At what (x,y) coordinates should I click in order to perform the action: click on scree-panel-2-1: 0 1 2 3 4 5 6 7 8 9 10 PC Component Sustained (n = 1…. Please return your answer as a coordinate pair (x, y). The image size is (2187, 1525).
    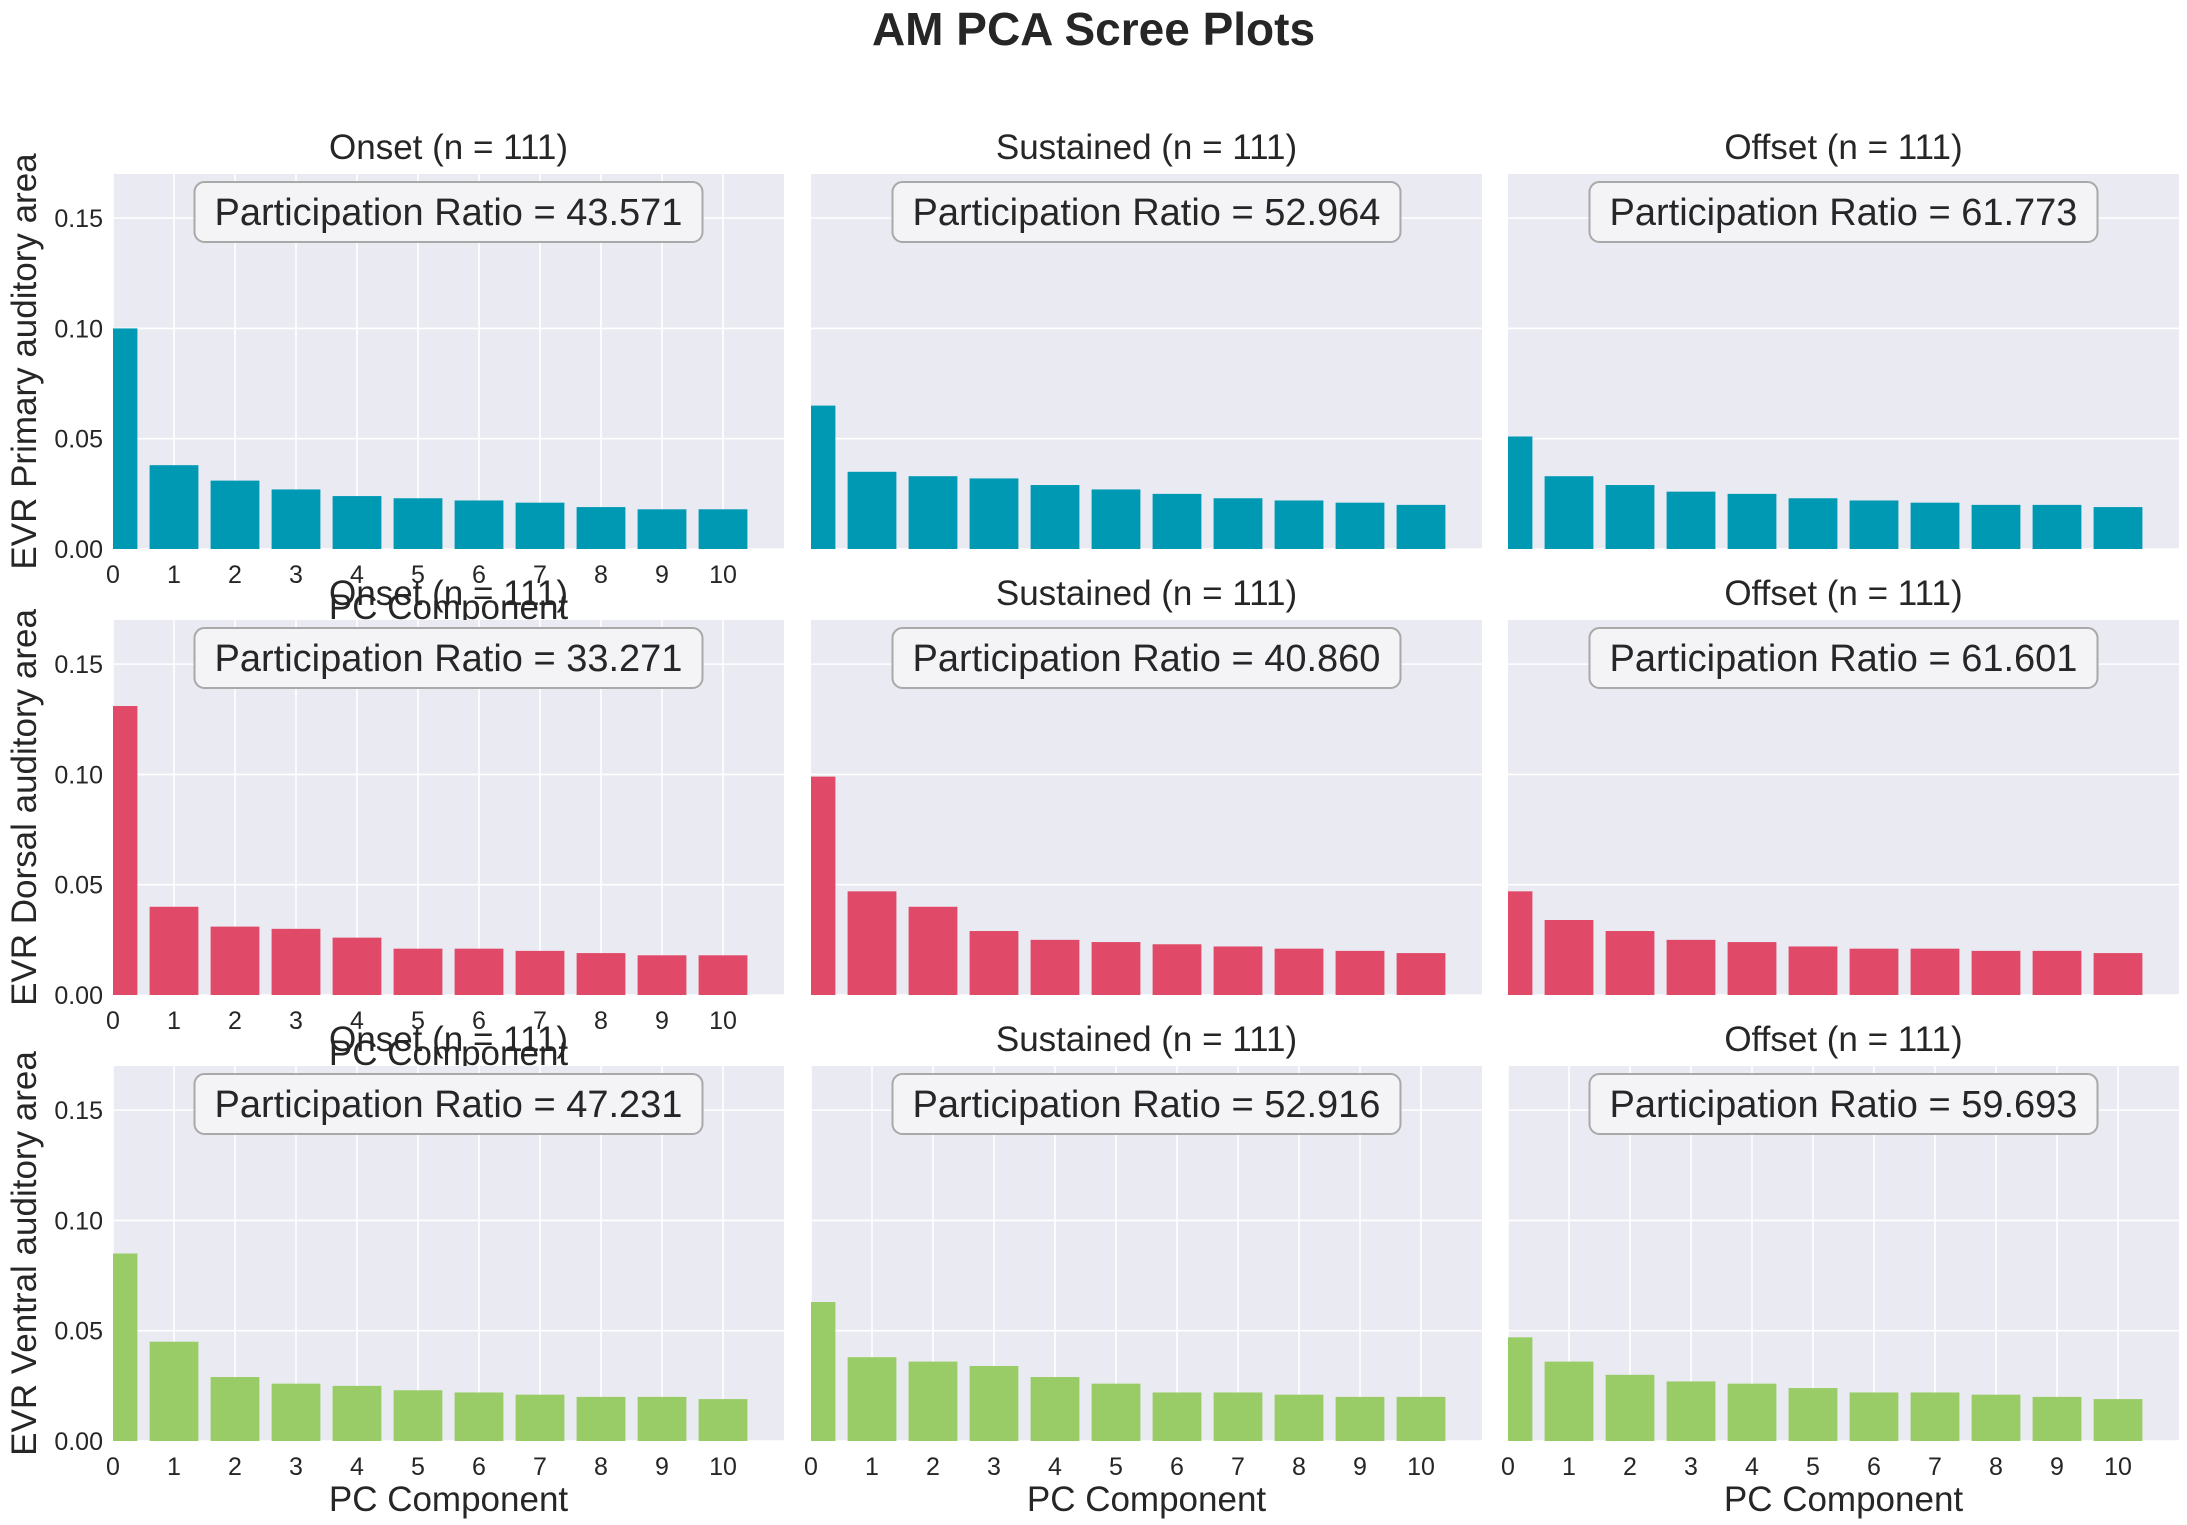
    Looking at the image, I should click on (1143, 1269).